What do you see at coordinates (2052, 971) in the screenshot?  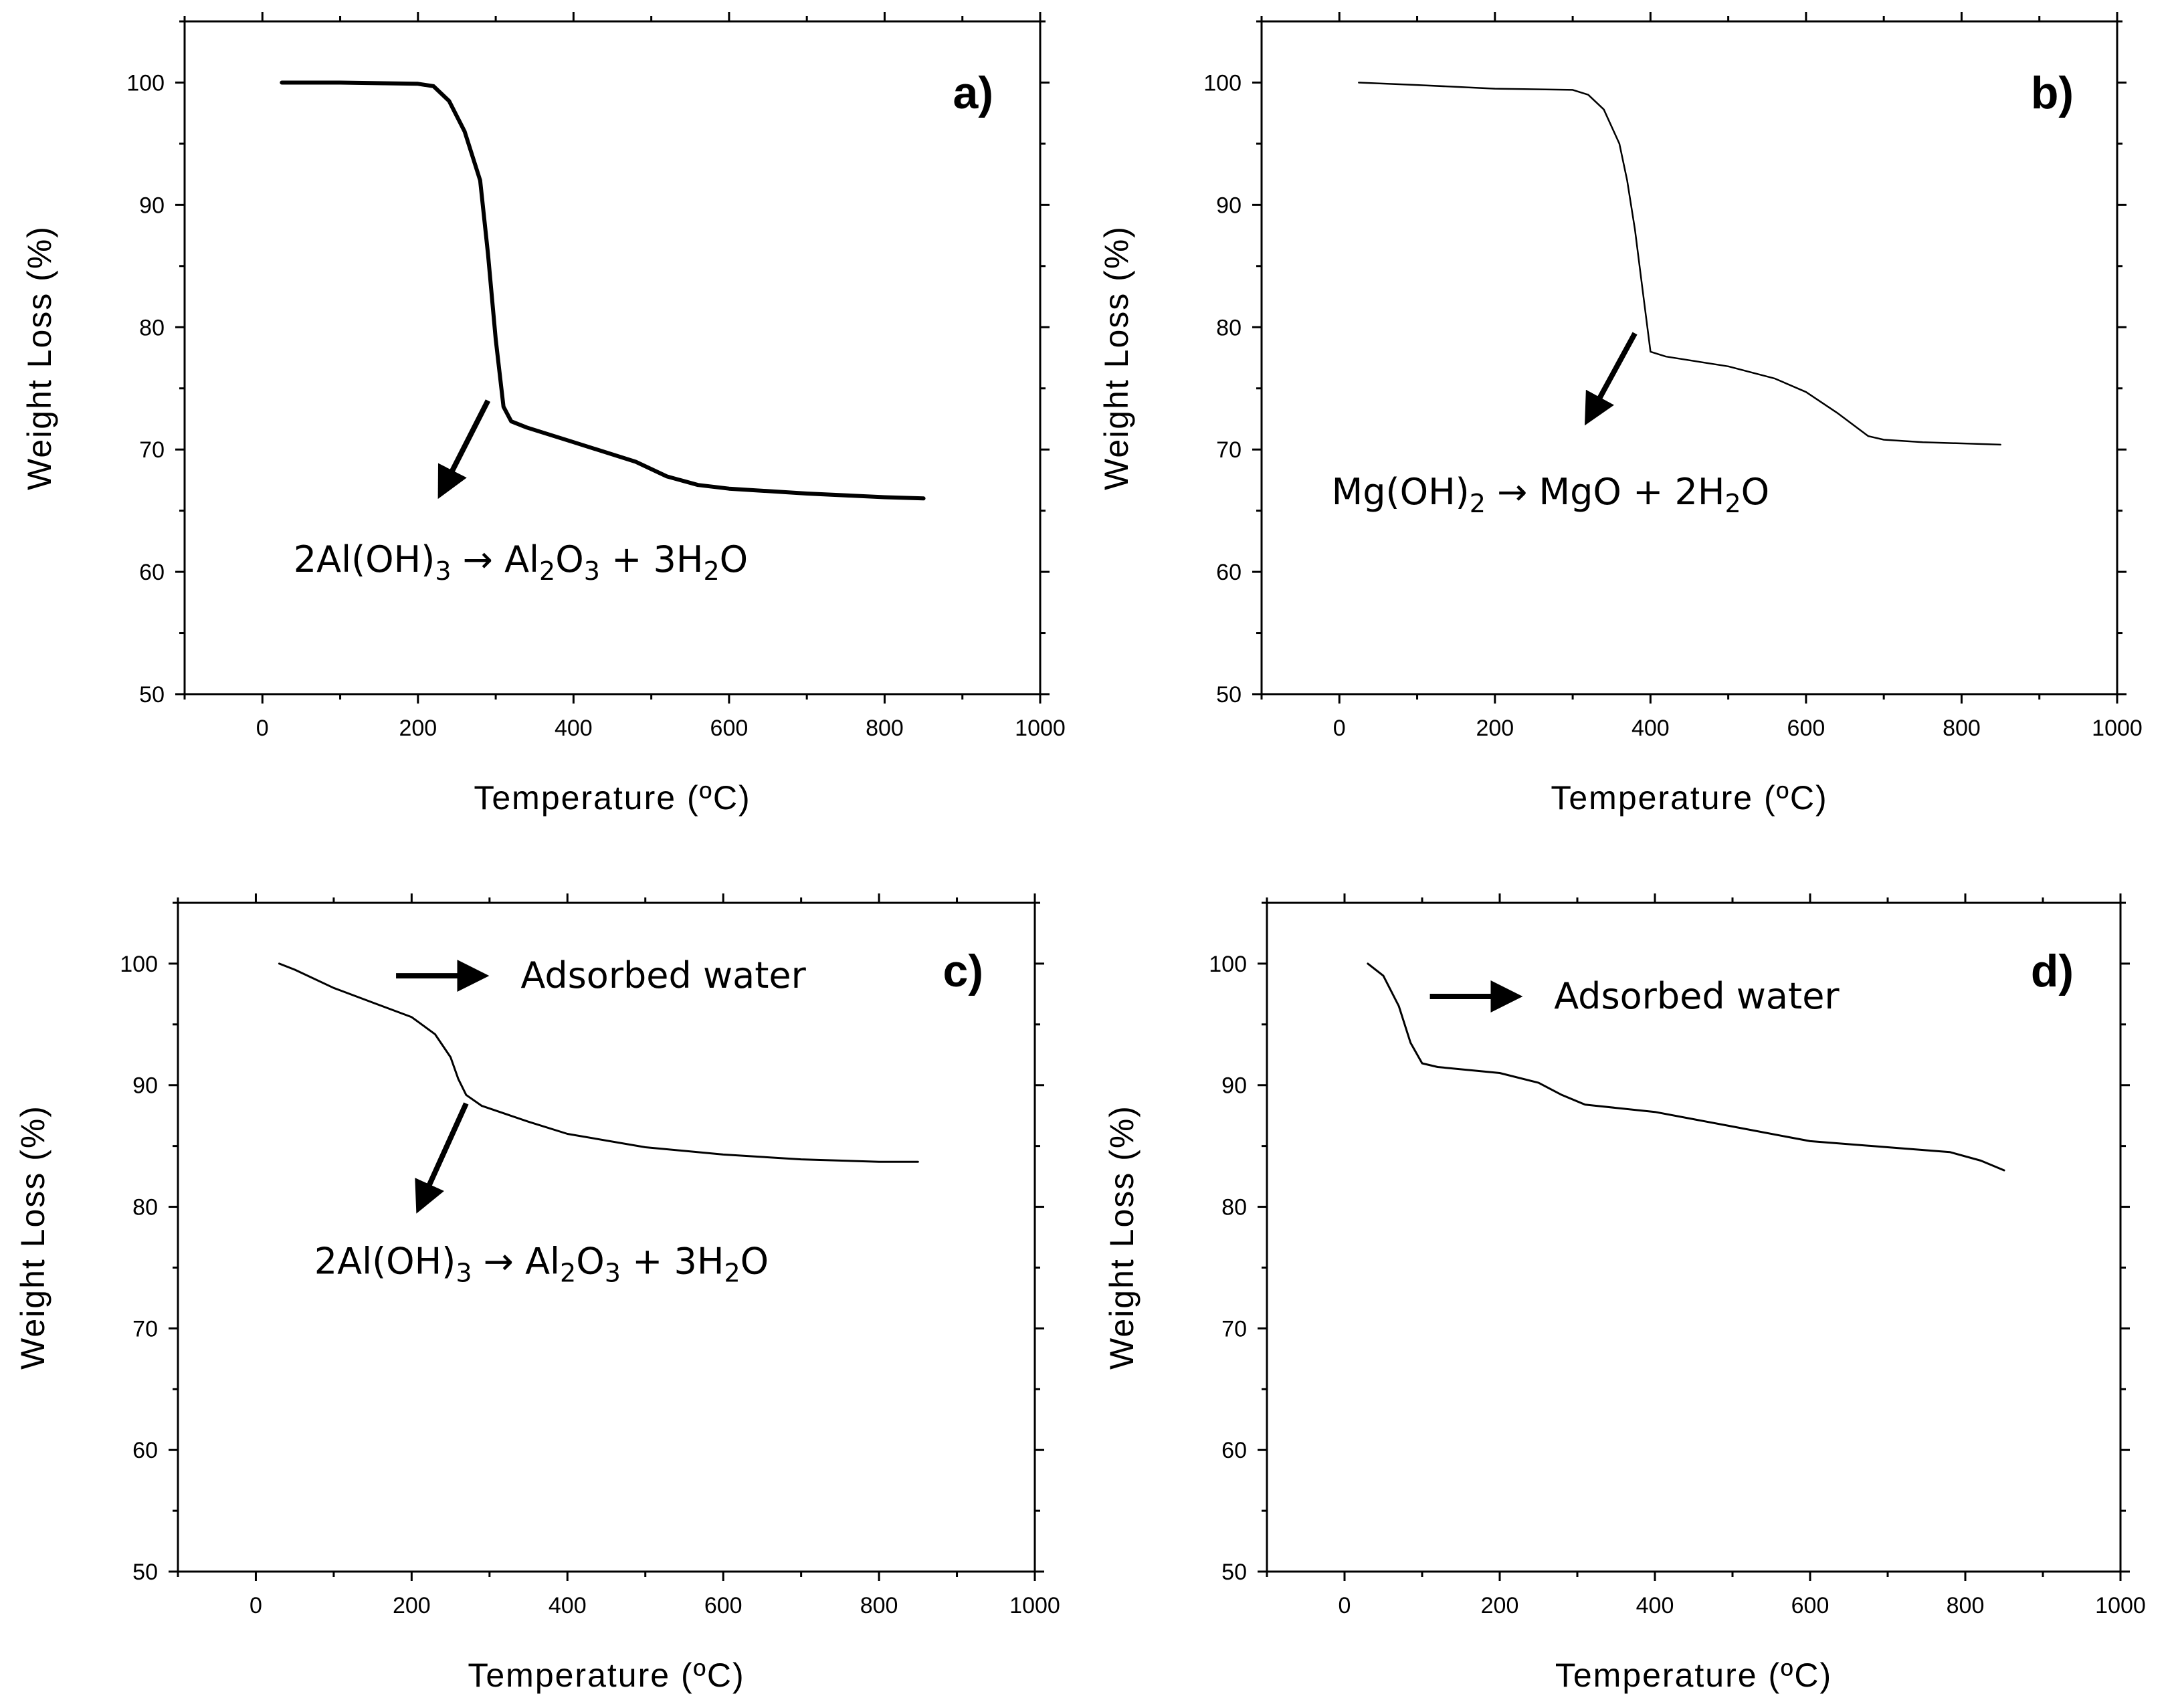 I see `panel-label: d)` at bounding box center [2052, 971].